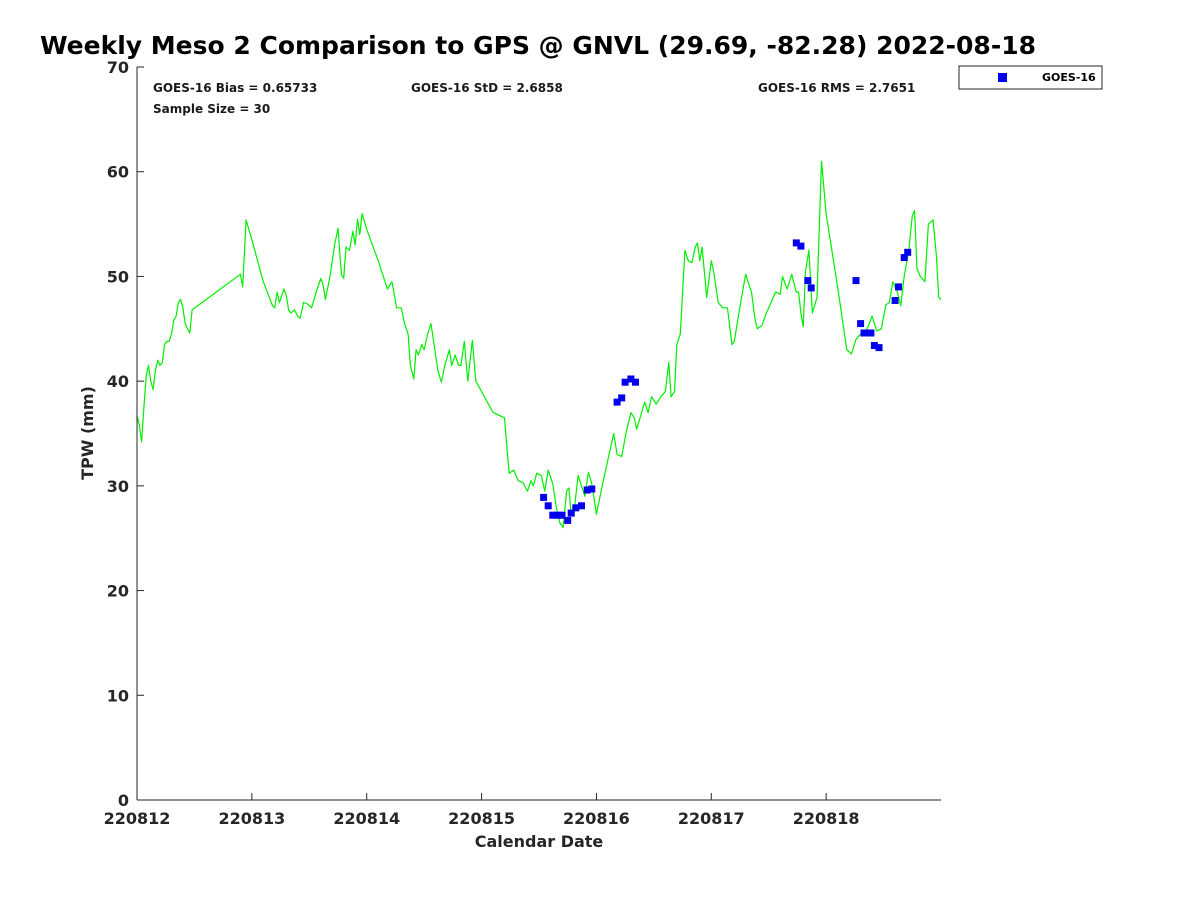 This screenshot has height=900, width=1200. I want to click on x-tick-label: 220813, so click(251, 818).